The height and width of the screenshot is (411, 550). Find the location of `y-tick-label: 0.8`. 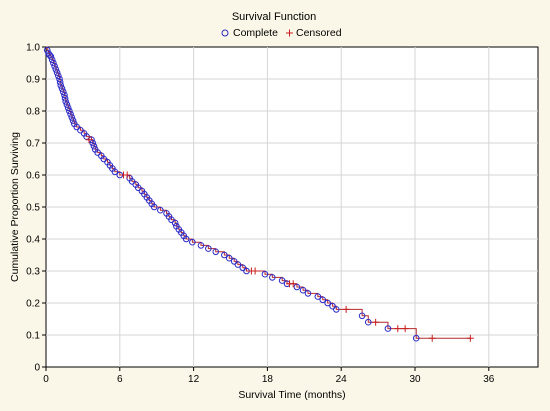

y-tick-label: 0.8 is located at coordinates (33, 112).